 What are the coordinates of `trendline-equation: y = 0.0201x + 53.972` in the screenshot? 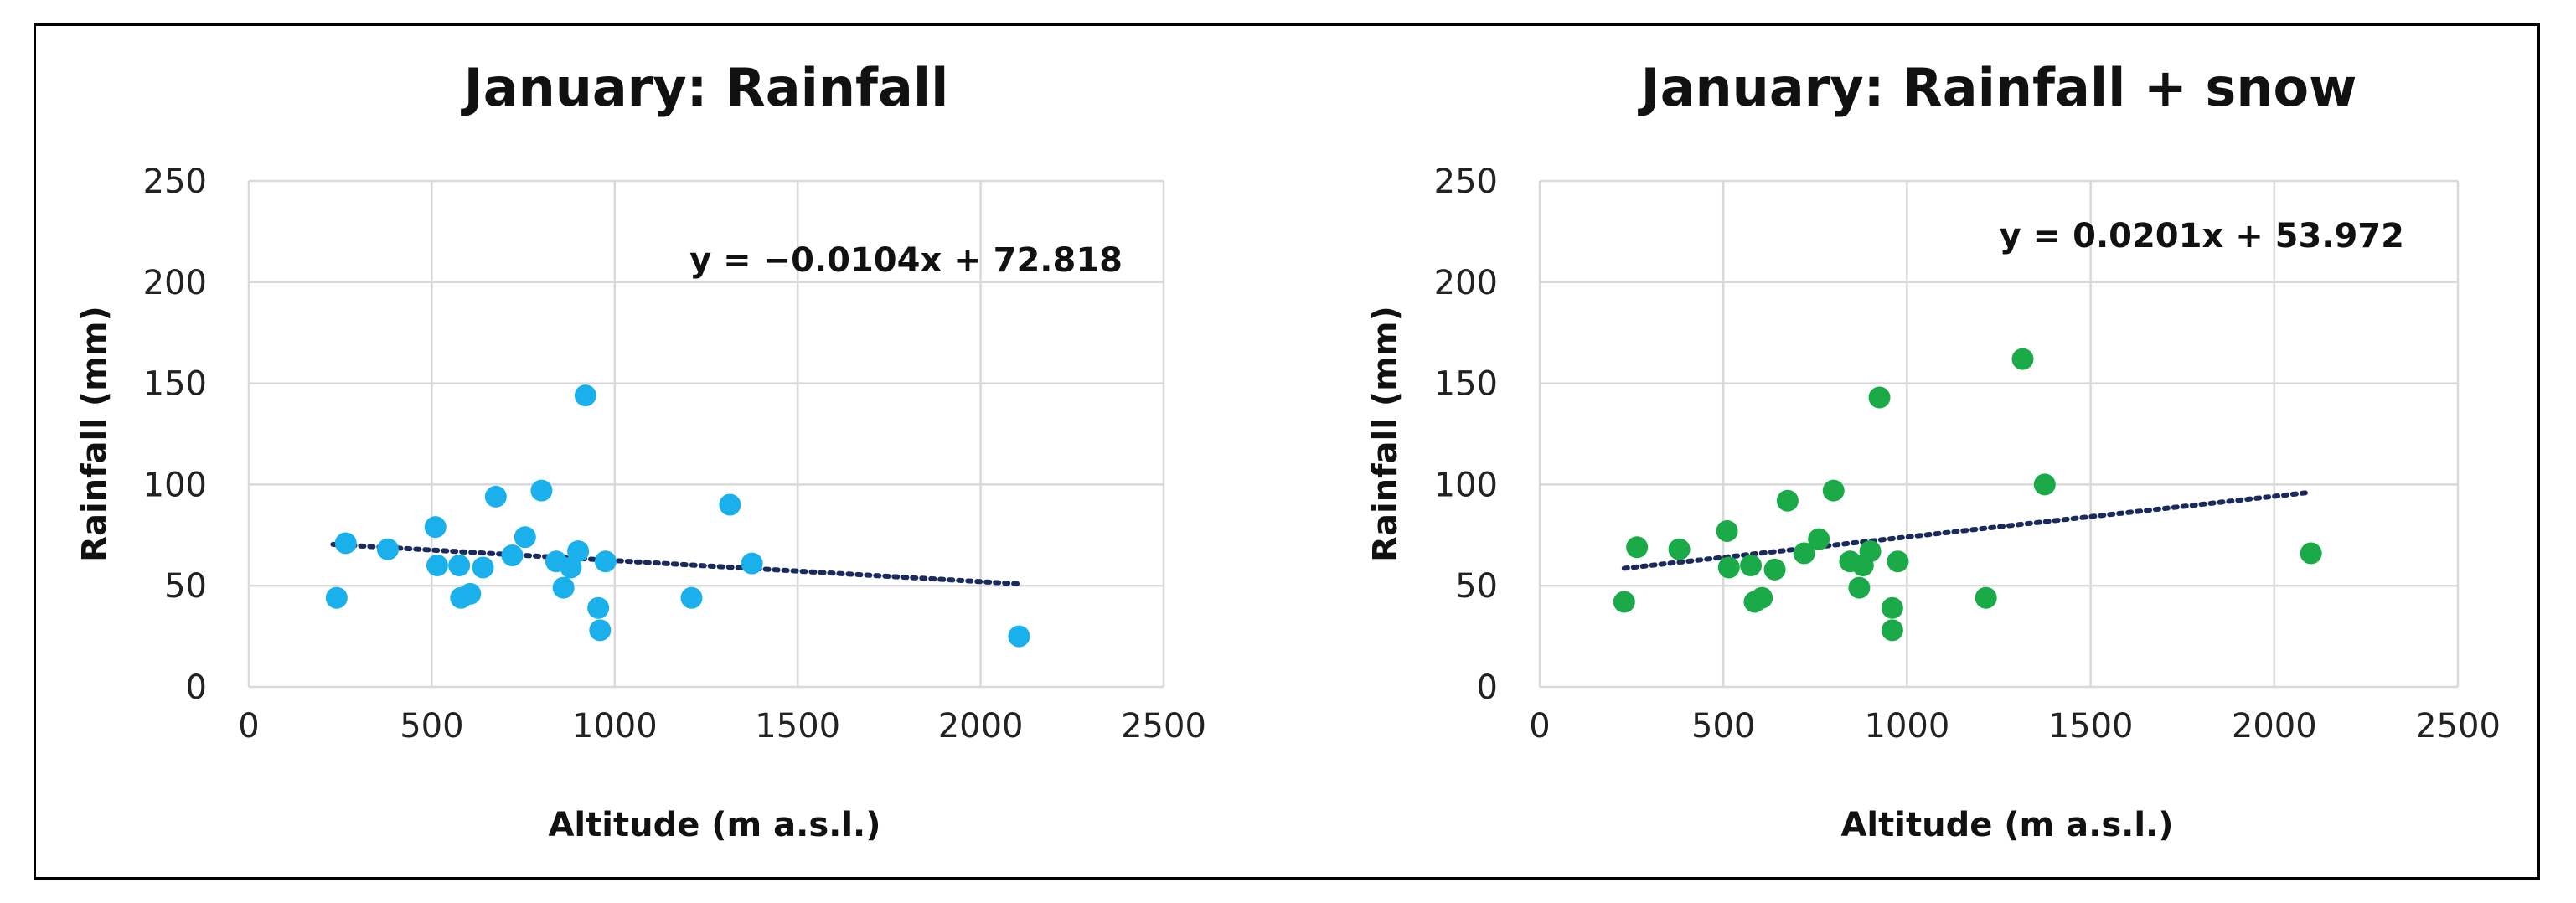 It's located at (2202, 236).